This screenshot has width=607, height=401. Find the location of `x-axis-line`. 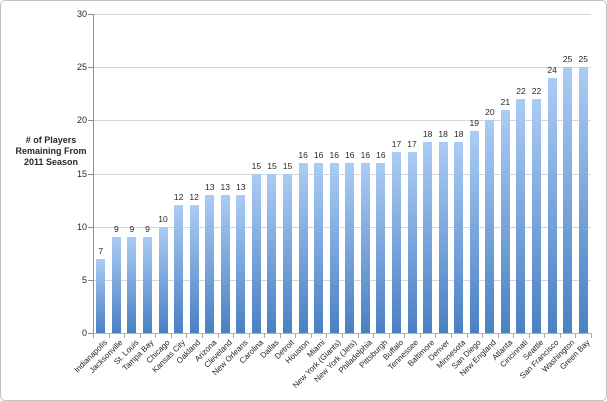

x-axis-line is located at coordinates (342, 333).